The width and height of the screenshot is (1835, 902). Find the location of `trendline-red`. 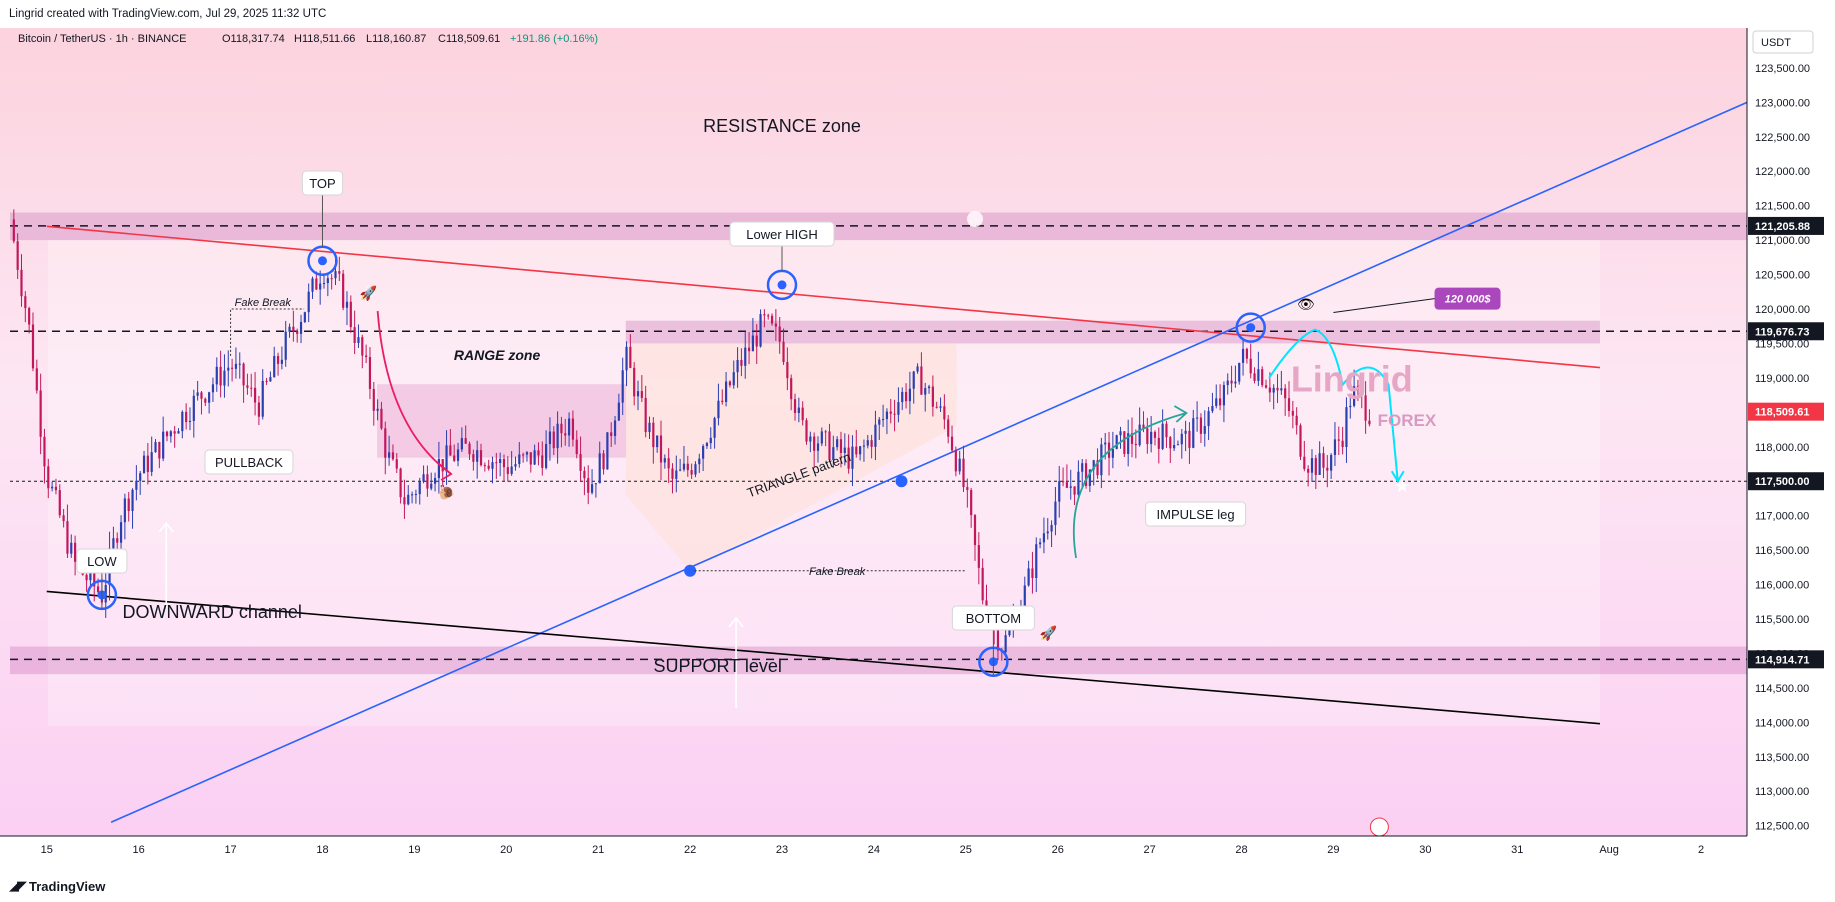

trendline-red is located at coordinates (823, 297).